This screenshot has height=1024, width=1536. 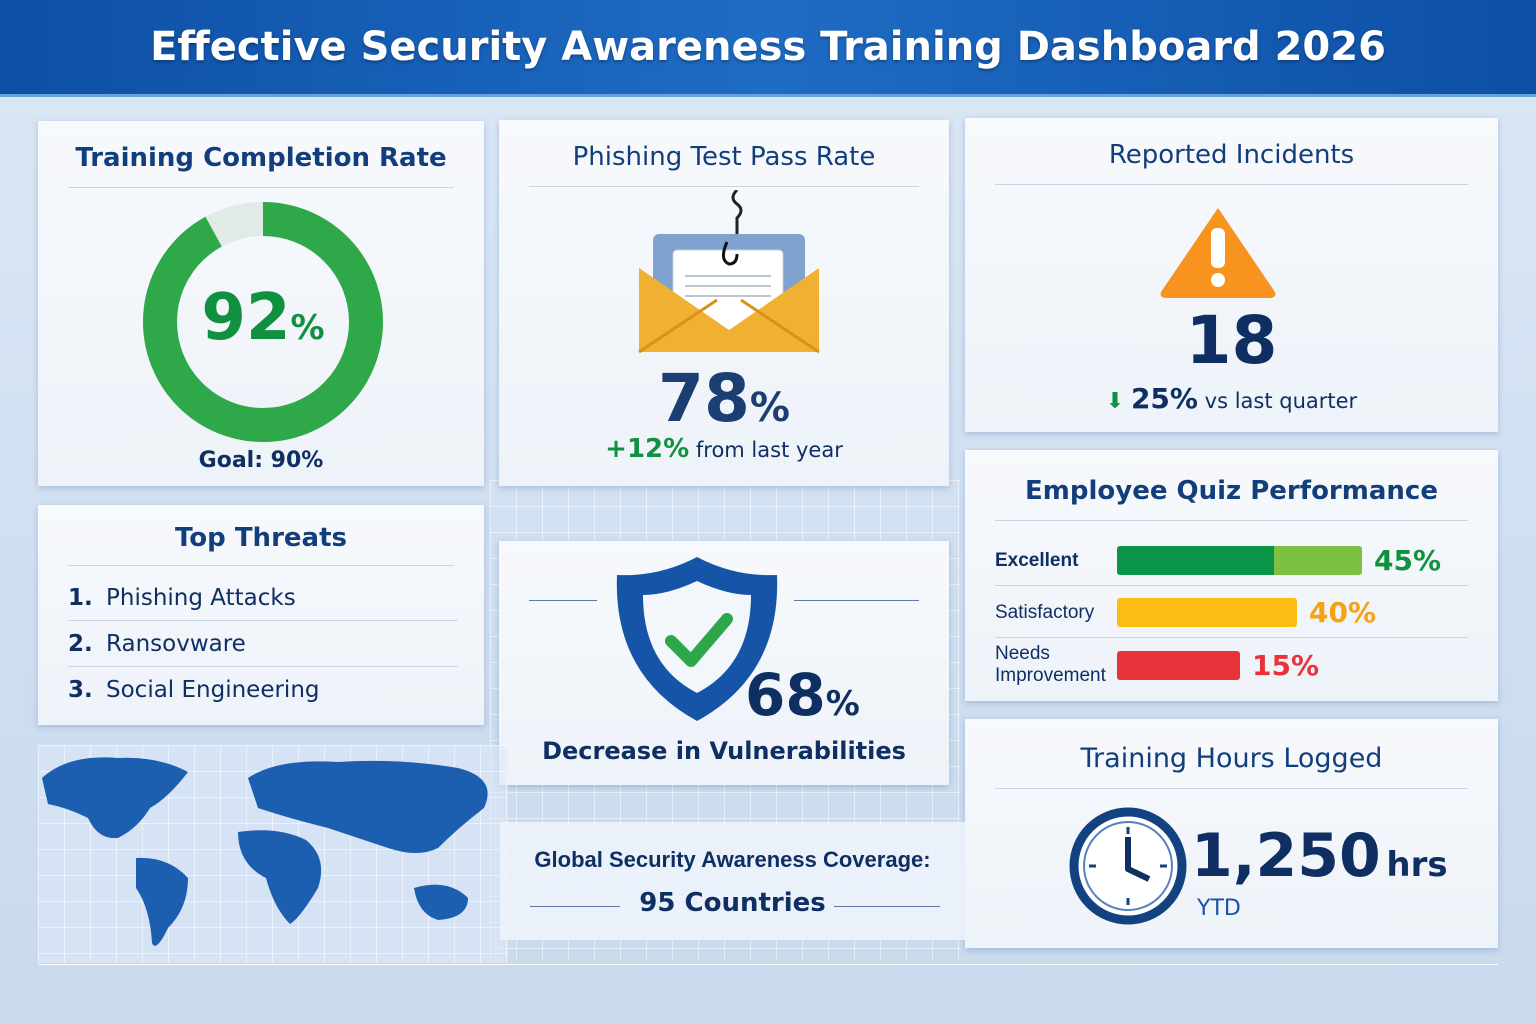 I want to click on quiz-row-excellent: Excellent 45%, so click(x=1231, y=561).